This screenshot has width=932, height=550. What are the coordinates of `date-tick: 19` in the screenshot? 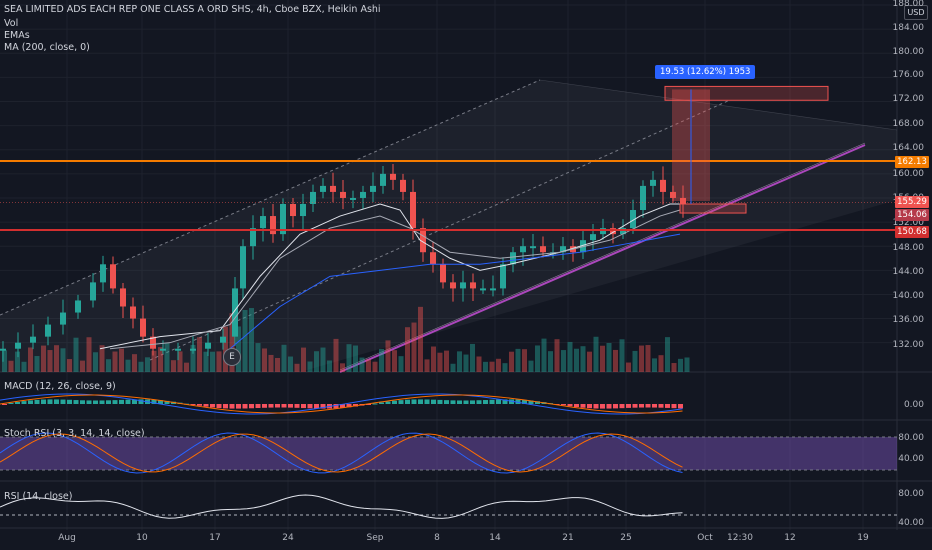 It's located at (863, 538).